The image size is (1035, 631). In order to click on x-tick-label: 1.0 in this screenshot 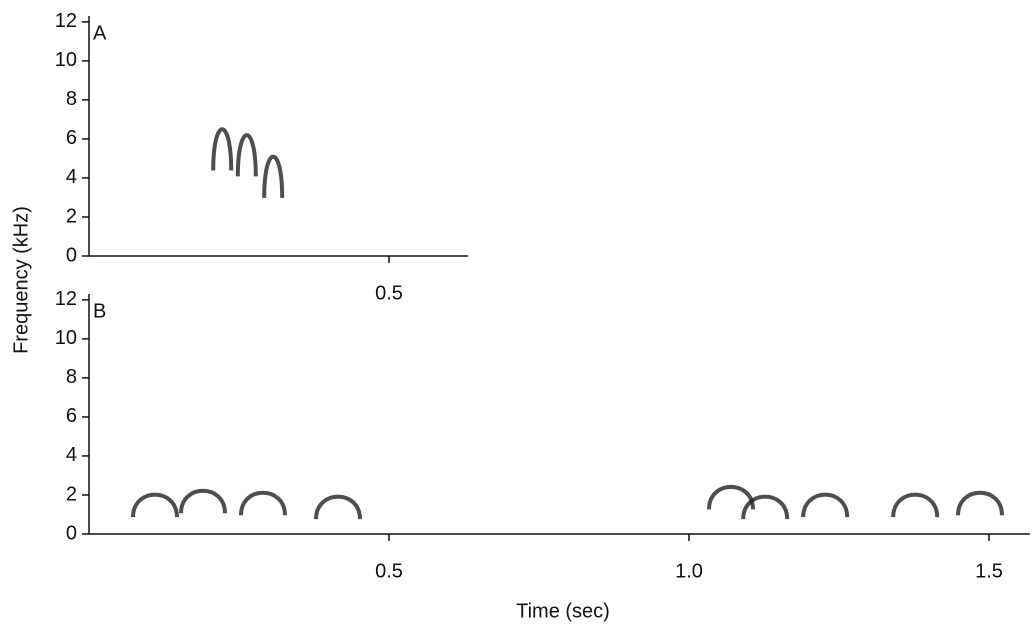, I will do `click(689, 571)`.